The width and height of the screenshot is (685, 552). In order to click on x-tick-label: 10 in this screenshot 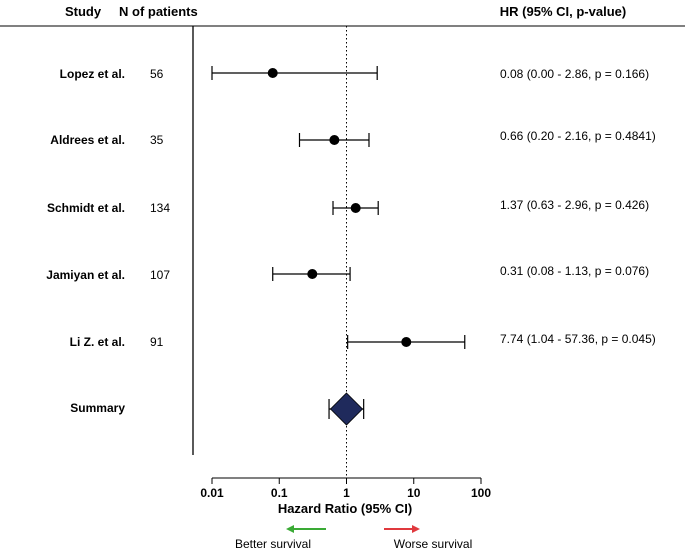, I will do `click(414, 493)`.